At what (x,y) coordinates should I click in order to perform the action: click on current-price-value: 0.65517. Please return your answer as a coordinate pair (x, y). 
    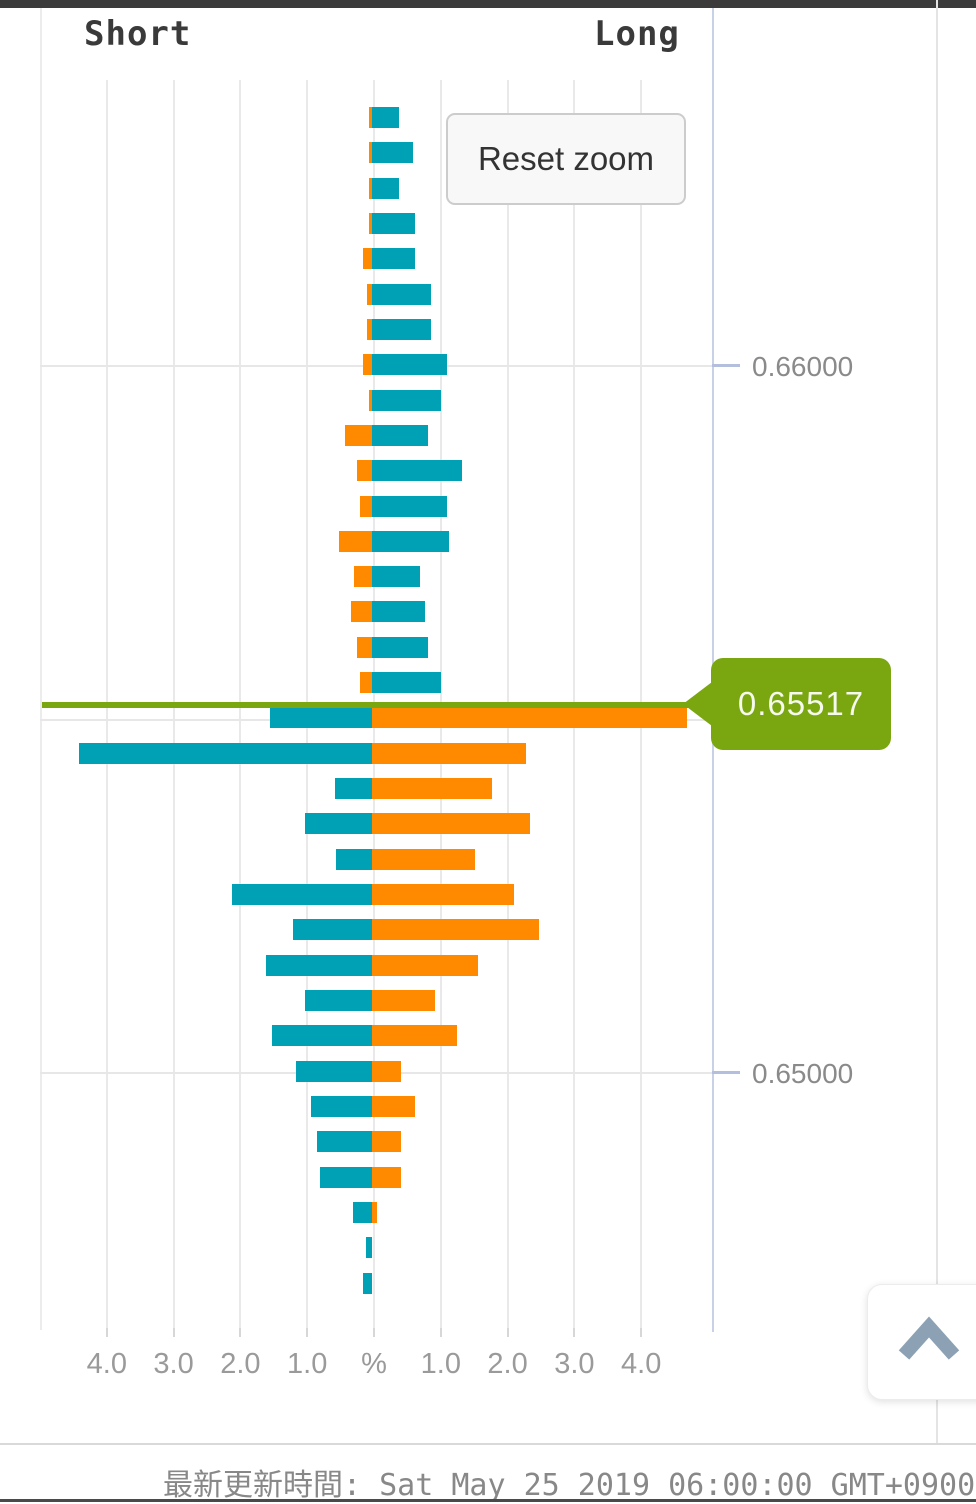
    Looking at the image, I should click on (801, 703).